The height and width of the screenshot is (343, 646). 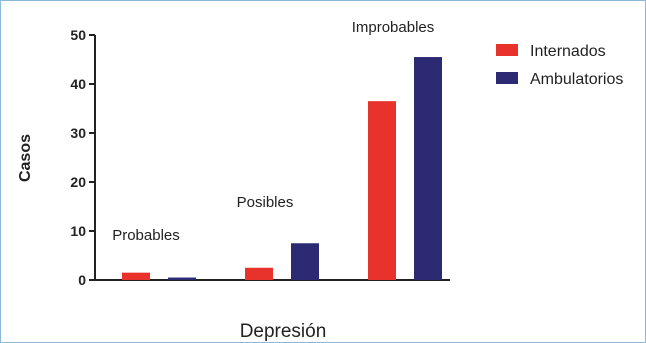 What do you see at coordinates (428, 168) in the screenshot?
I see `bar-improbables-ambulatorios` at bounding box center [428, 168].